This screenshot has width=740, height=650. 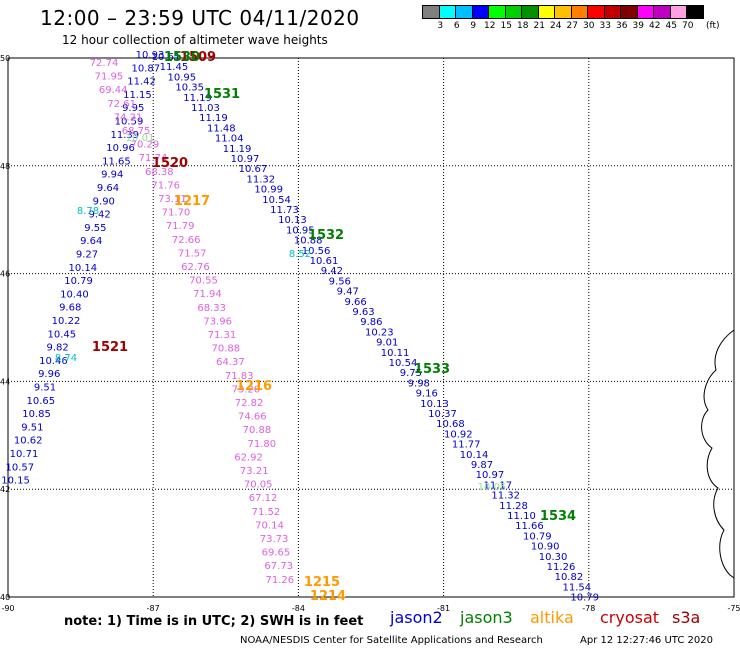 I want to click on wave-height-value: 10.45, so click(x=61, y=334).